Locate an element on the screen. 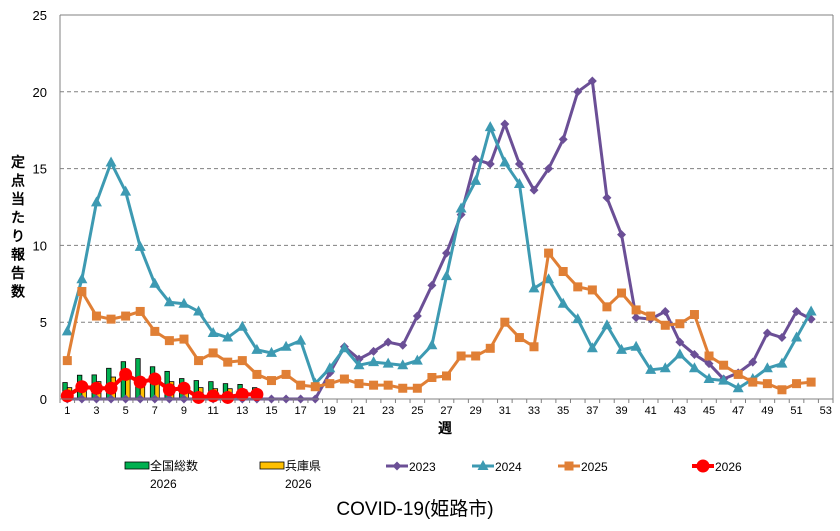  legend-label: 全国総数 is located at coordinates (174, 465).